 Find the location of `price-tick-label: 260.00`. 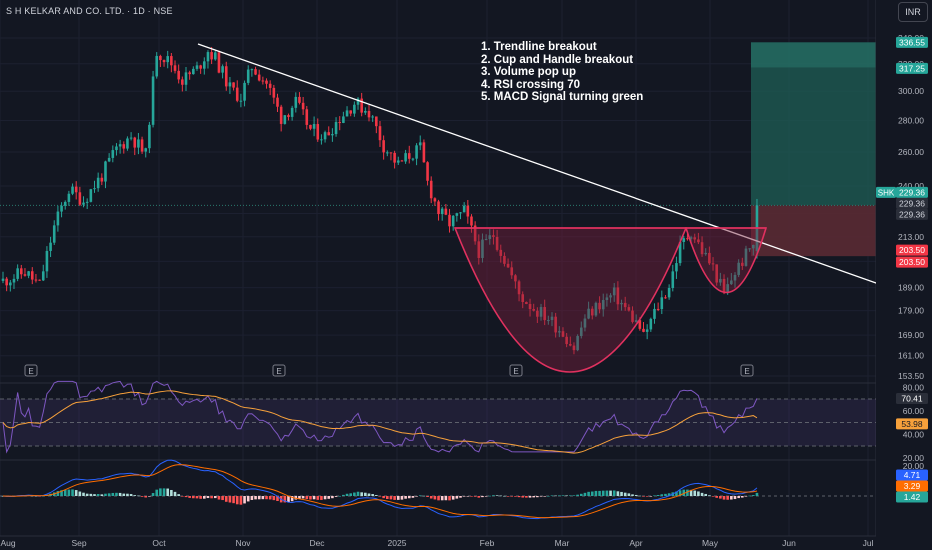

price-tick-label: 260.00 is located at coordinates (911, 152).